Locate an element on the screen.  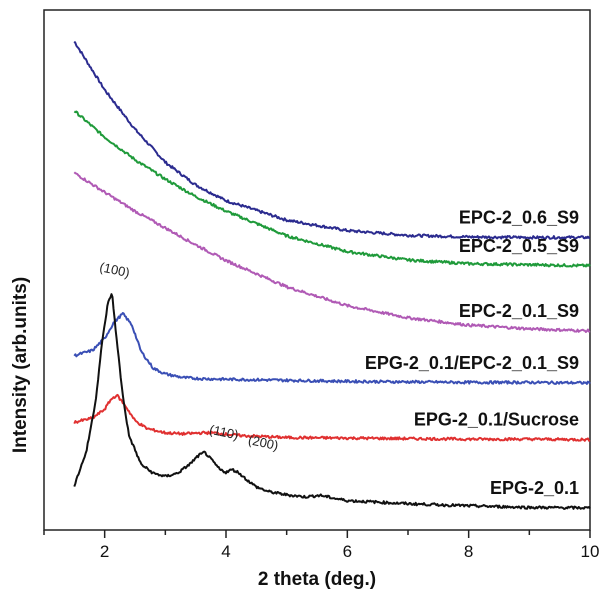
y-axis-label: Intensity (arb.units) is located at coordinates (20, 365).